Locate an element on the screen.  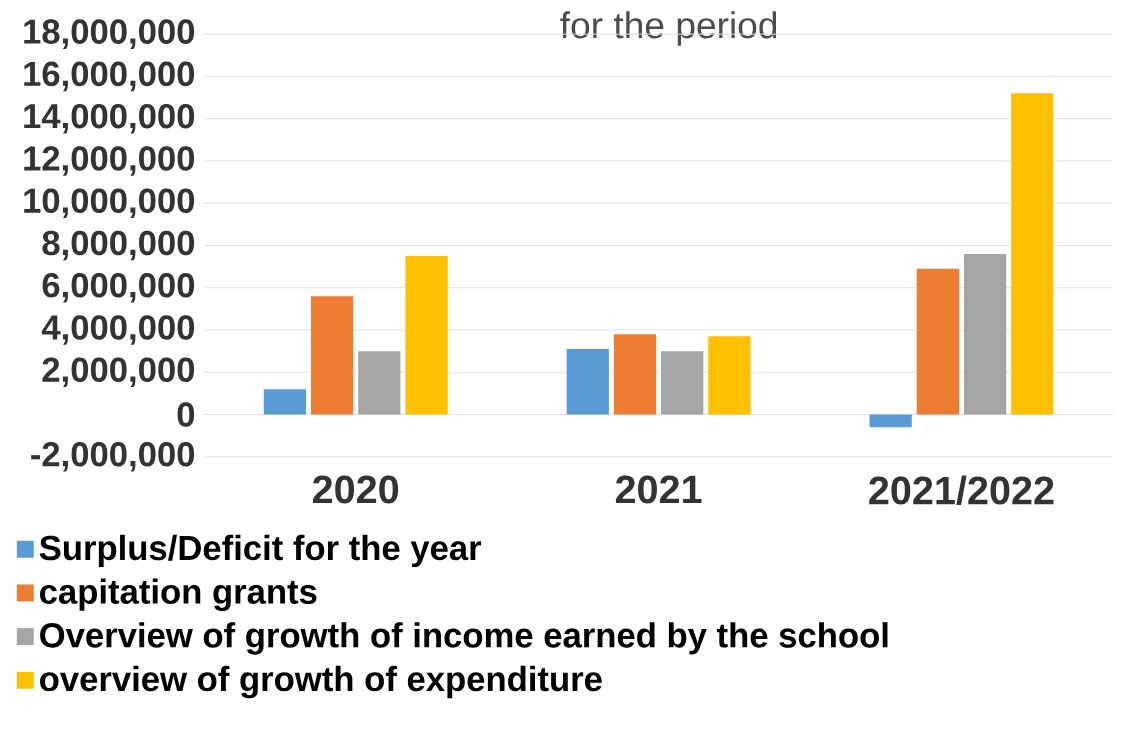
chart-title: for the period is located at coordinates (668, 28).